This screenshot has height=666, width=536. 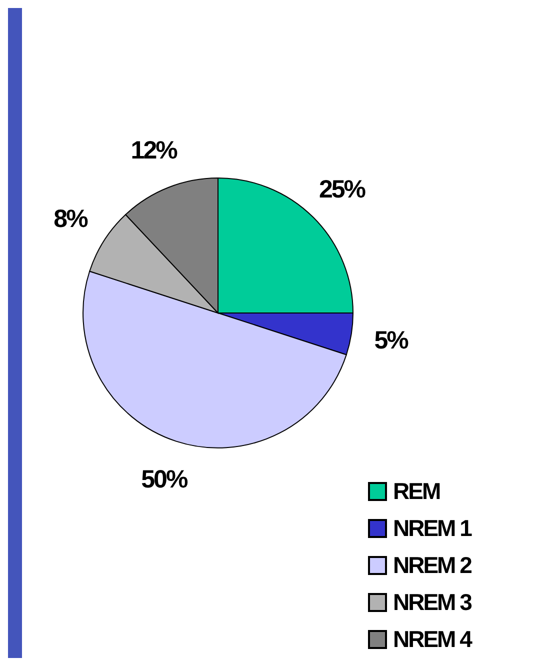 I want to click on data-label: 25%, so click(x=342, y=189).